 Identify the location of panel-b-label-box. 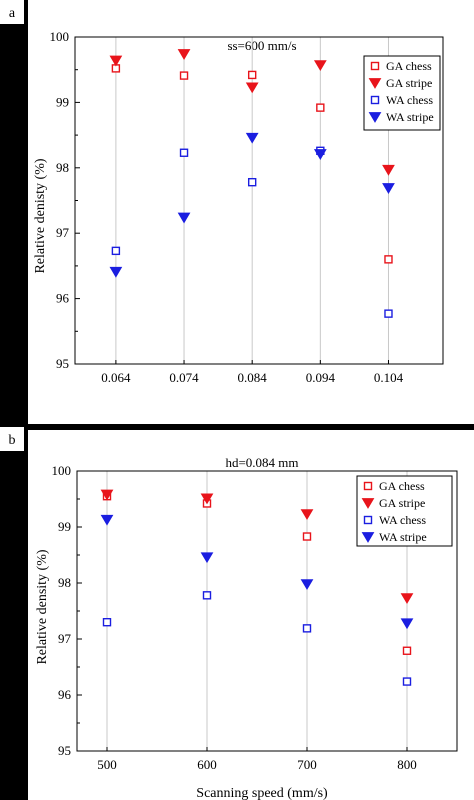
(12, 439).